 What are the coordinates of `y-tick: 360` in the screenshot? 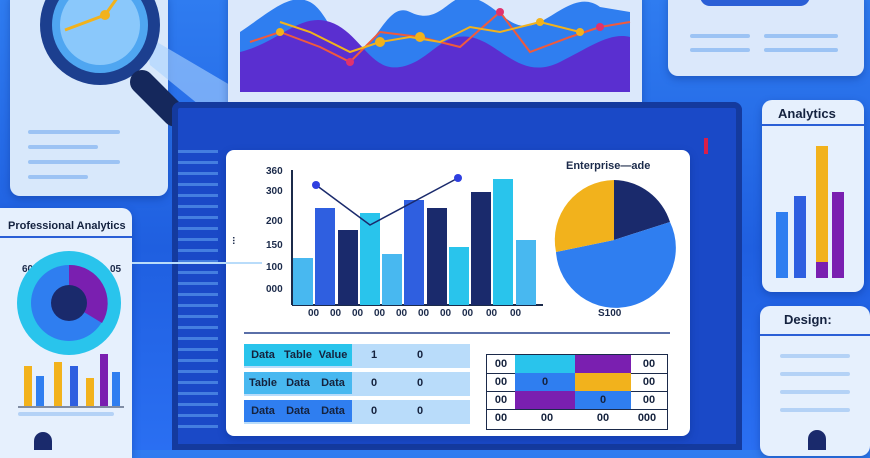 It's located at (274, 171).